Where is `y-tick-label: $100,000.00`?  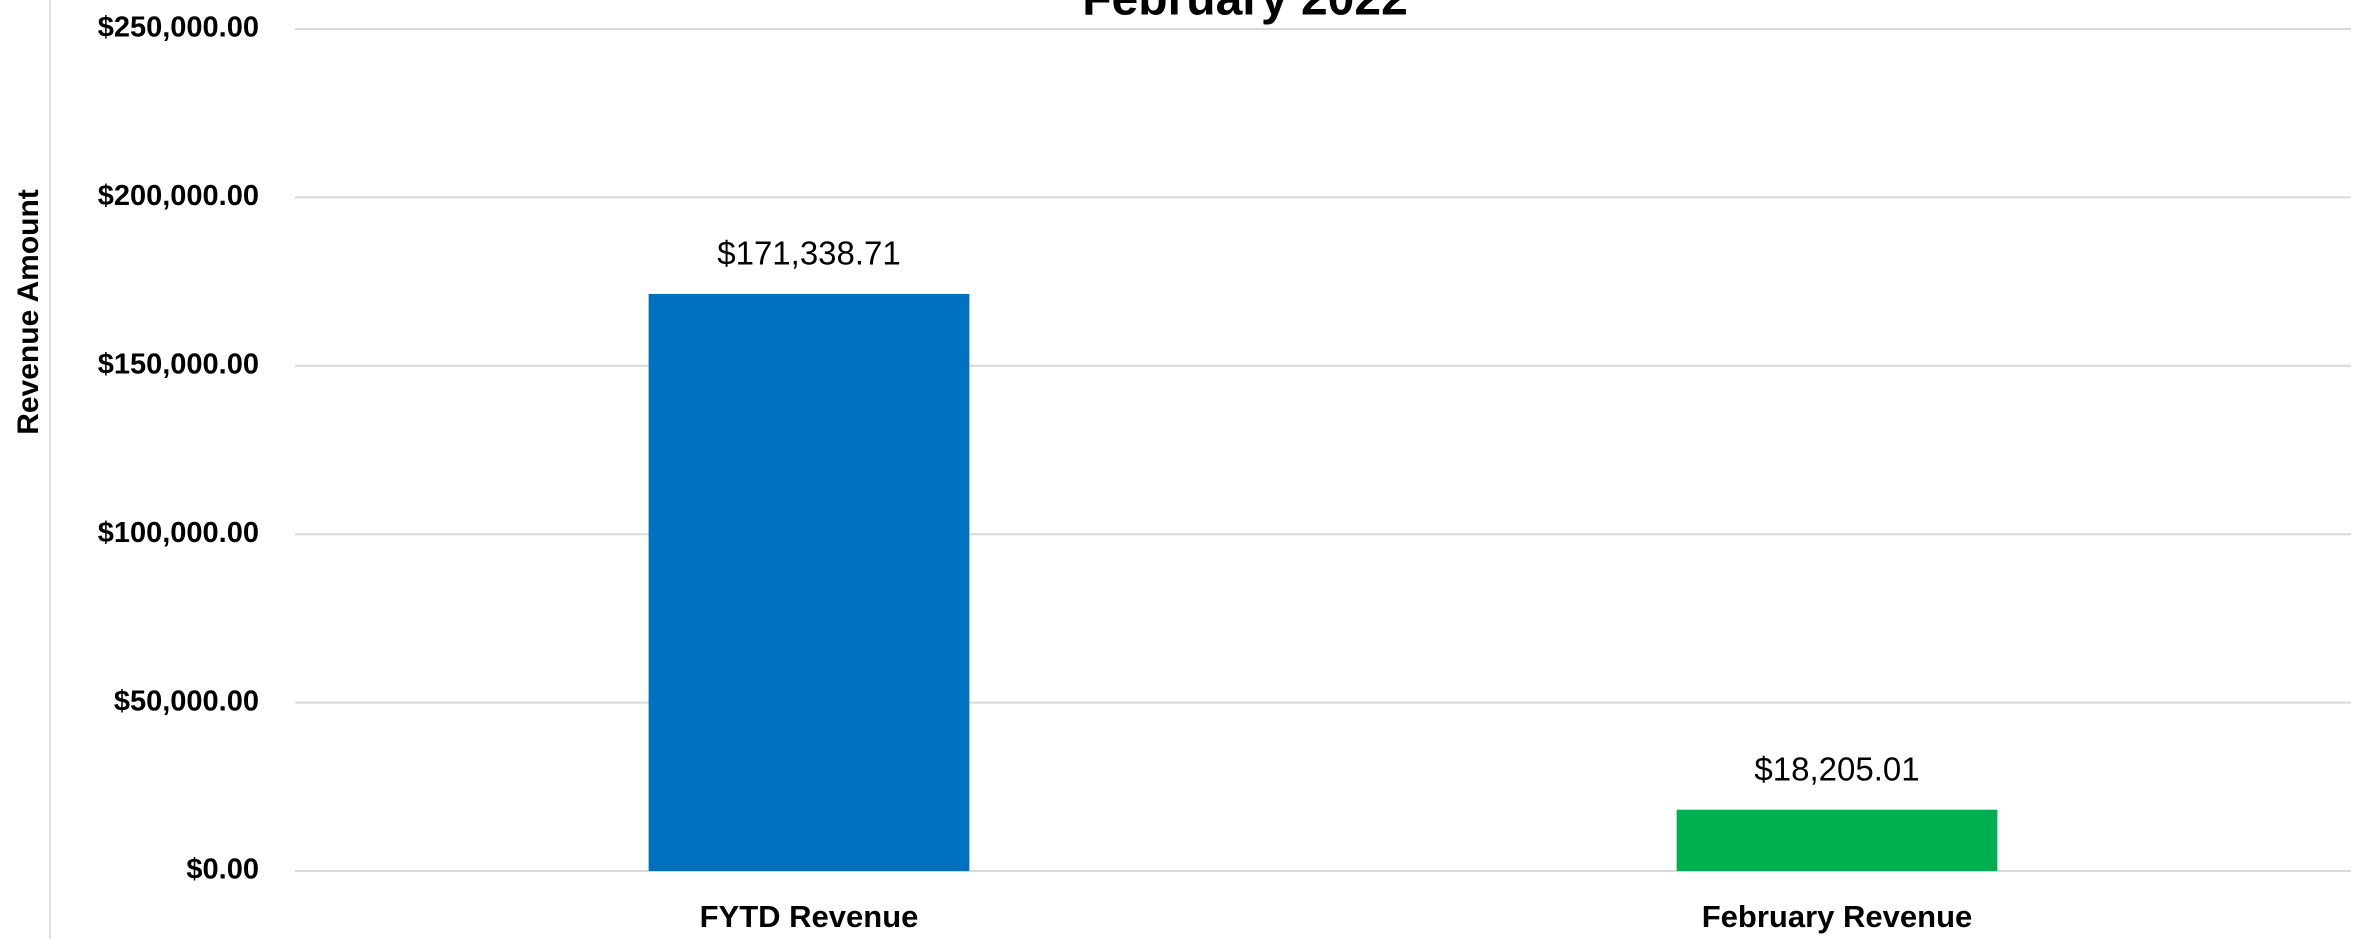 y-tick-label: $100,000.00 is located at coordinates (178, 533).